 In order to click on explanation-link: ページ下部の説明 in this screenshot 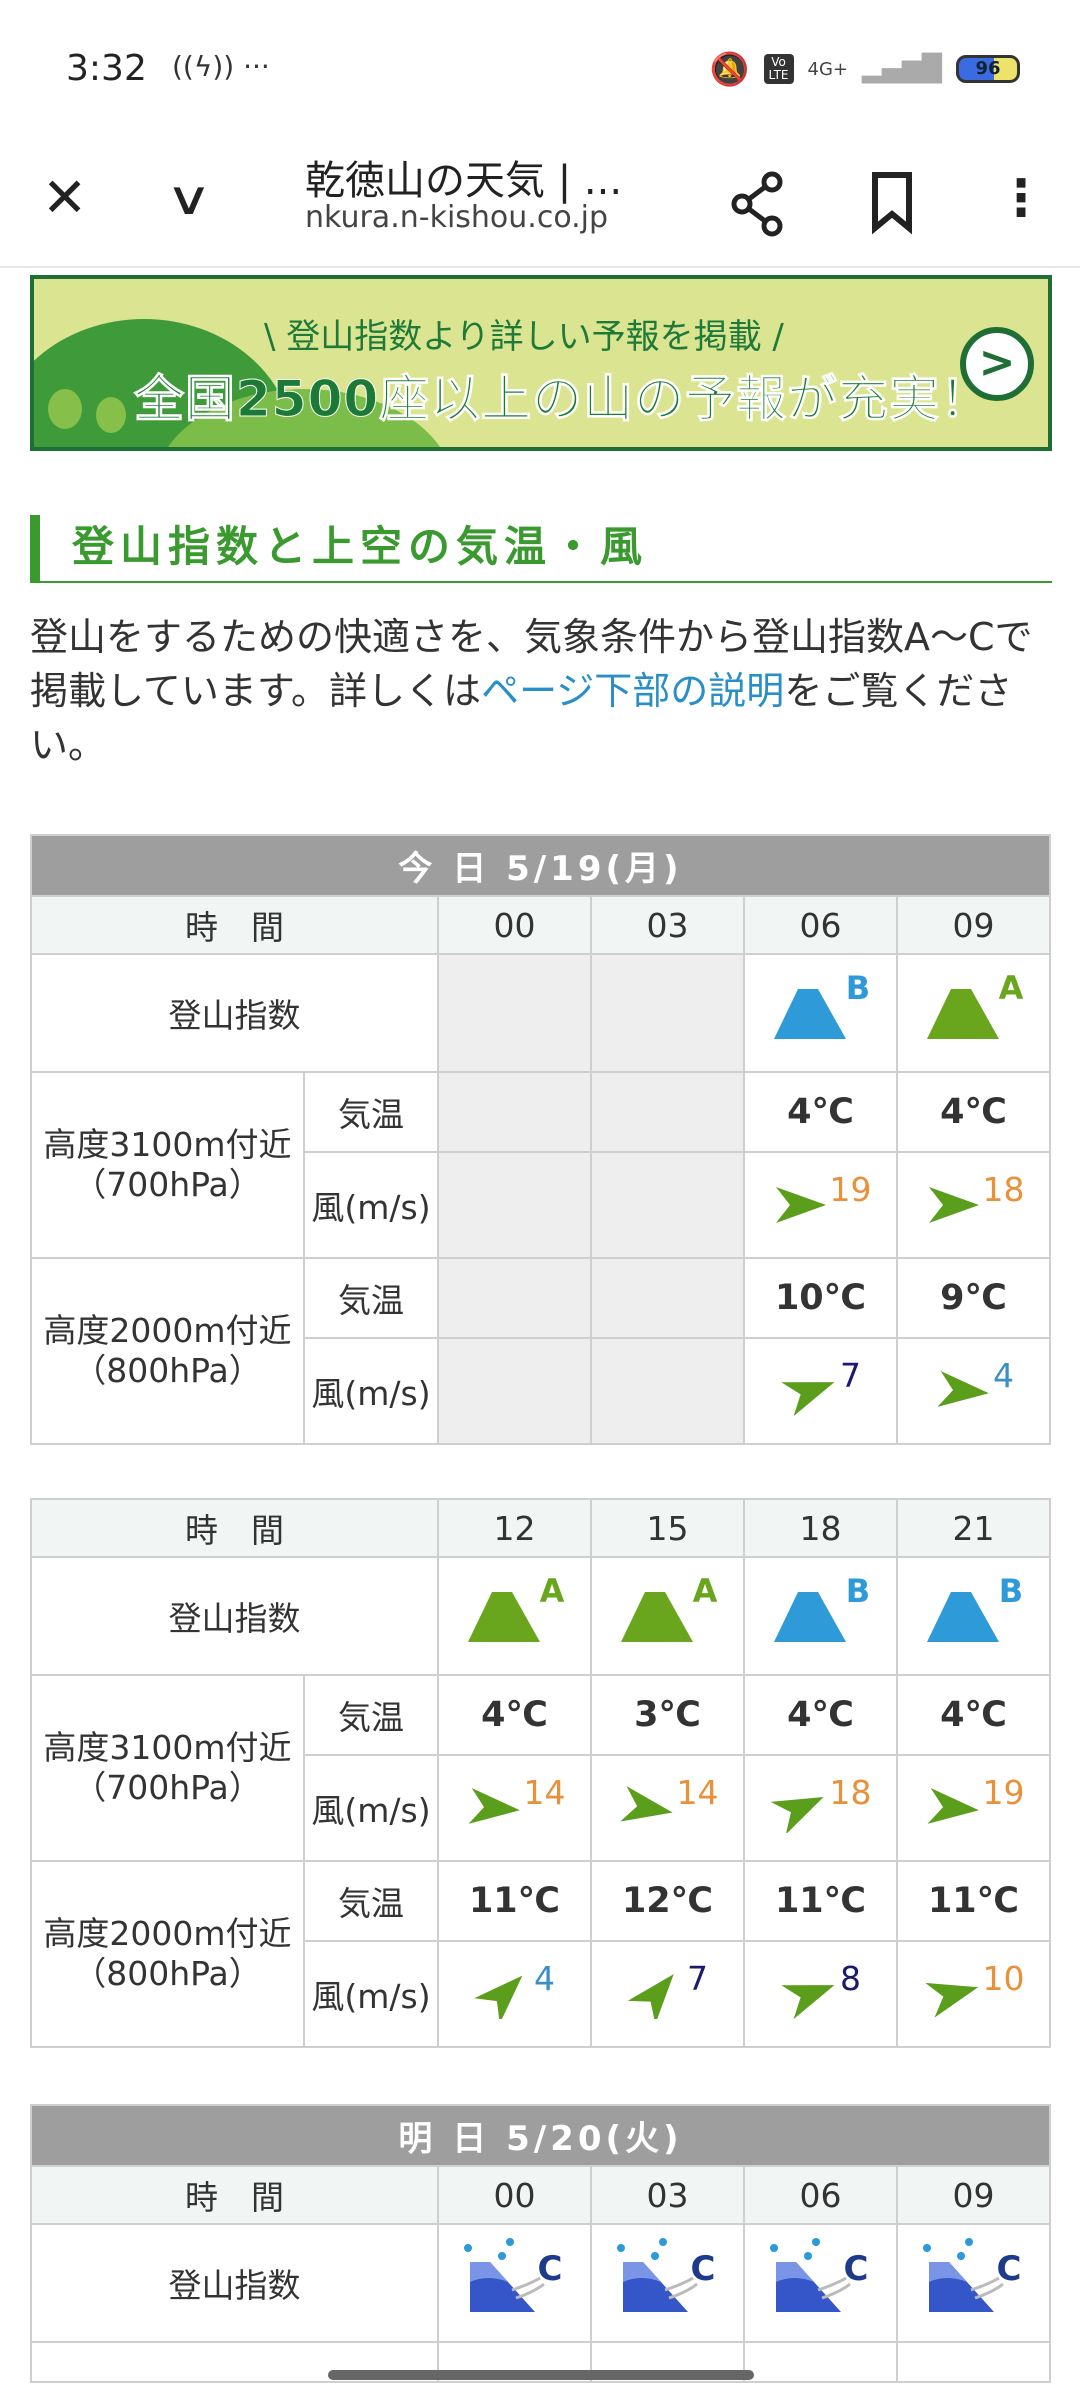, I will do `click(633, 691)`.